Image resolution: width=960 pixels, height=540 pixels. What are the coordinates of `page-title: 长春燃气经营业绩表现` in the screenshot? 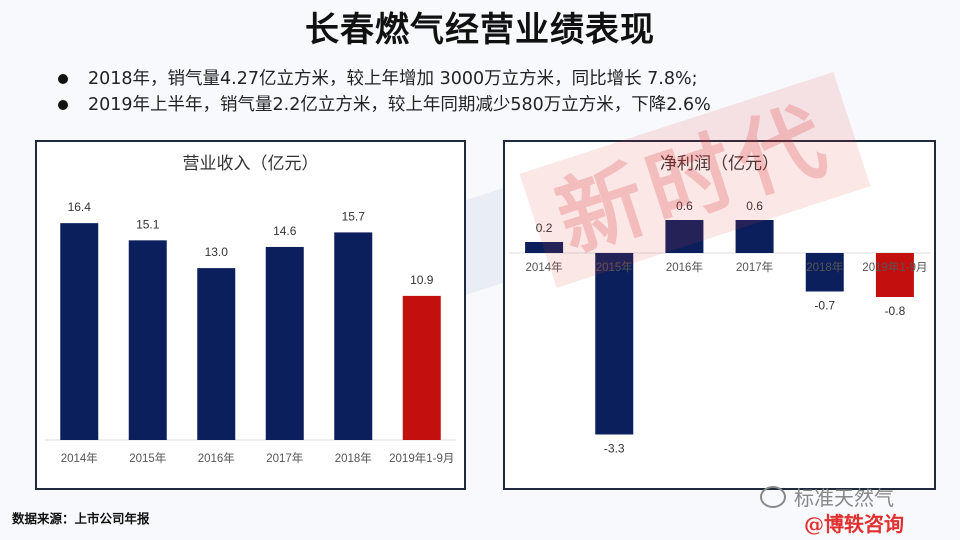 It's located at (480, 30).